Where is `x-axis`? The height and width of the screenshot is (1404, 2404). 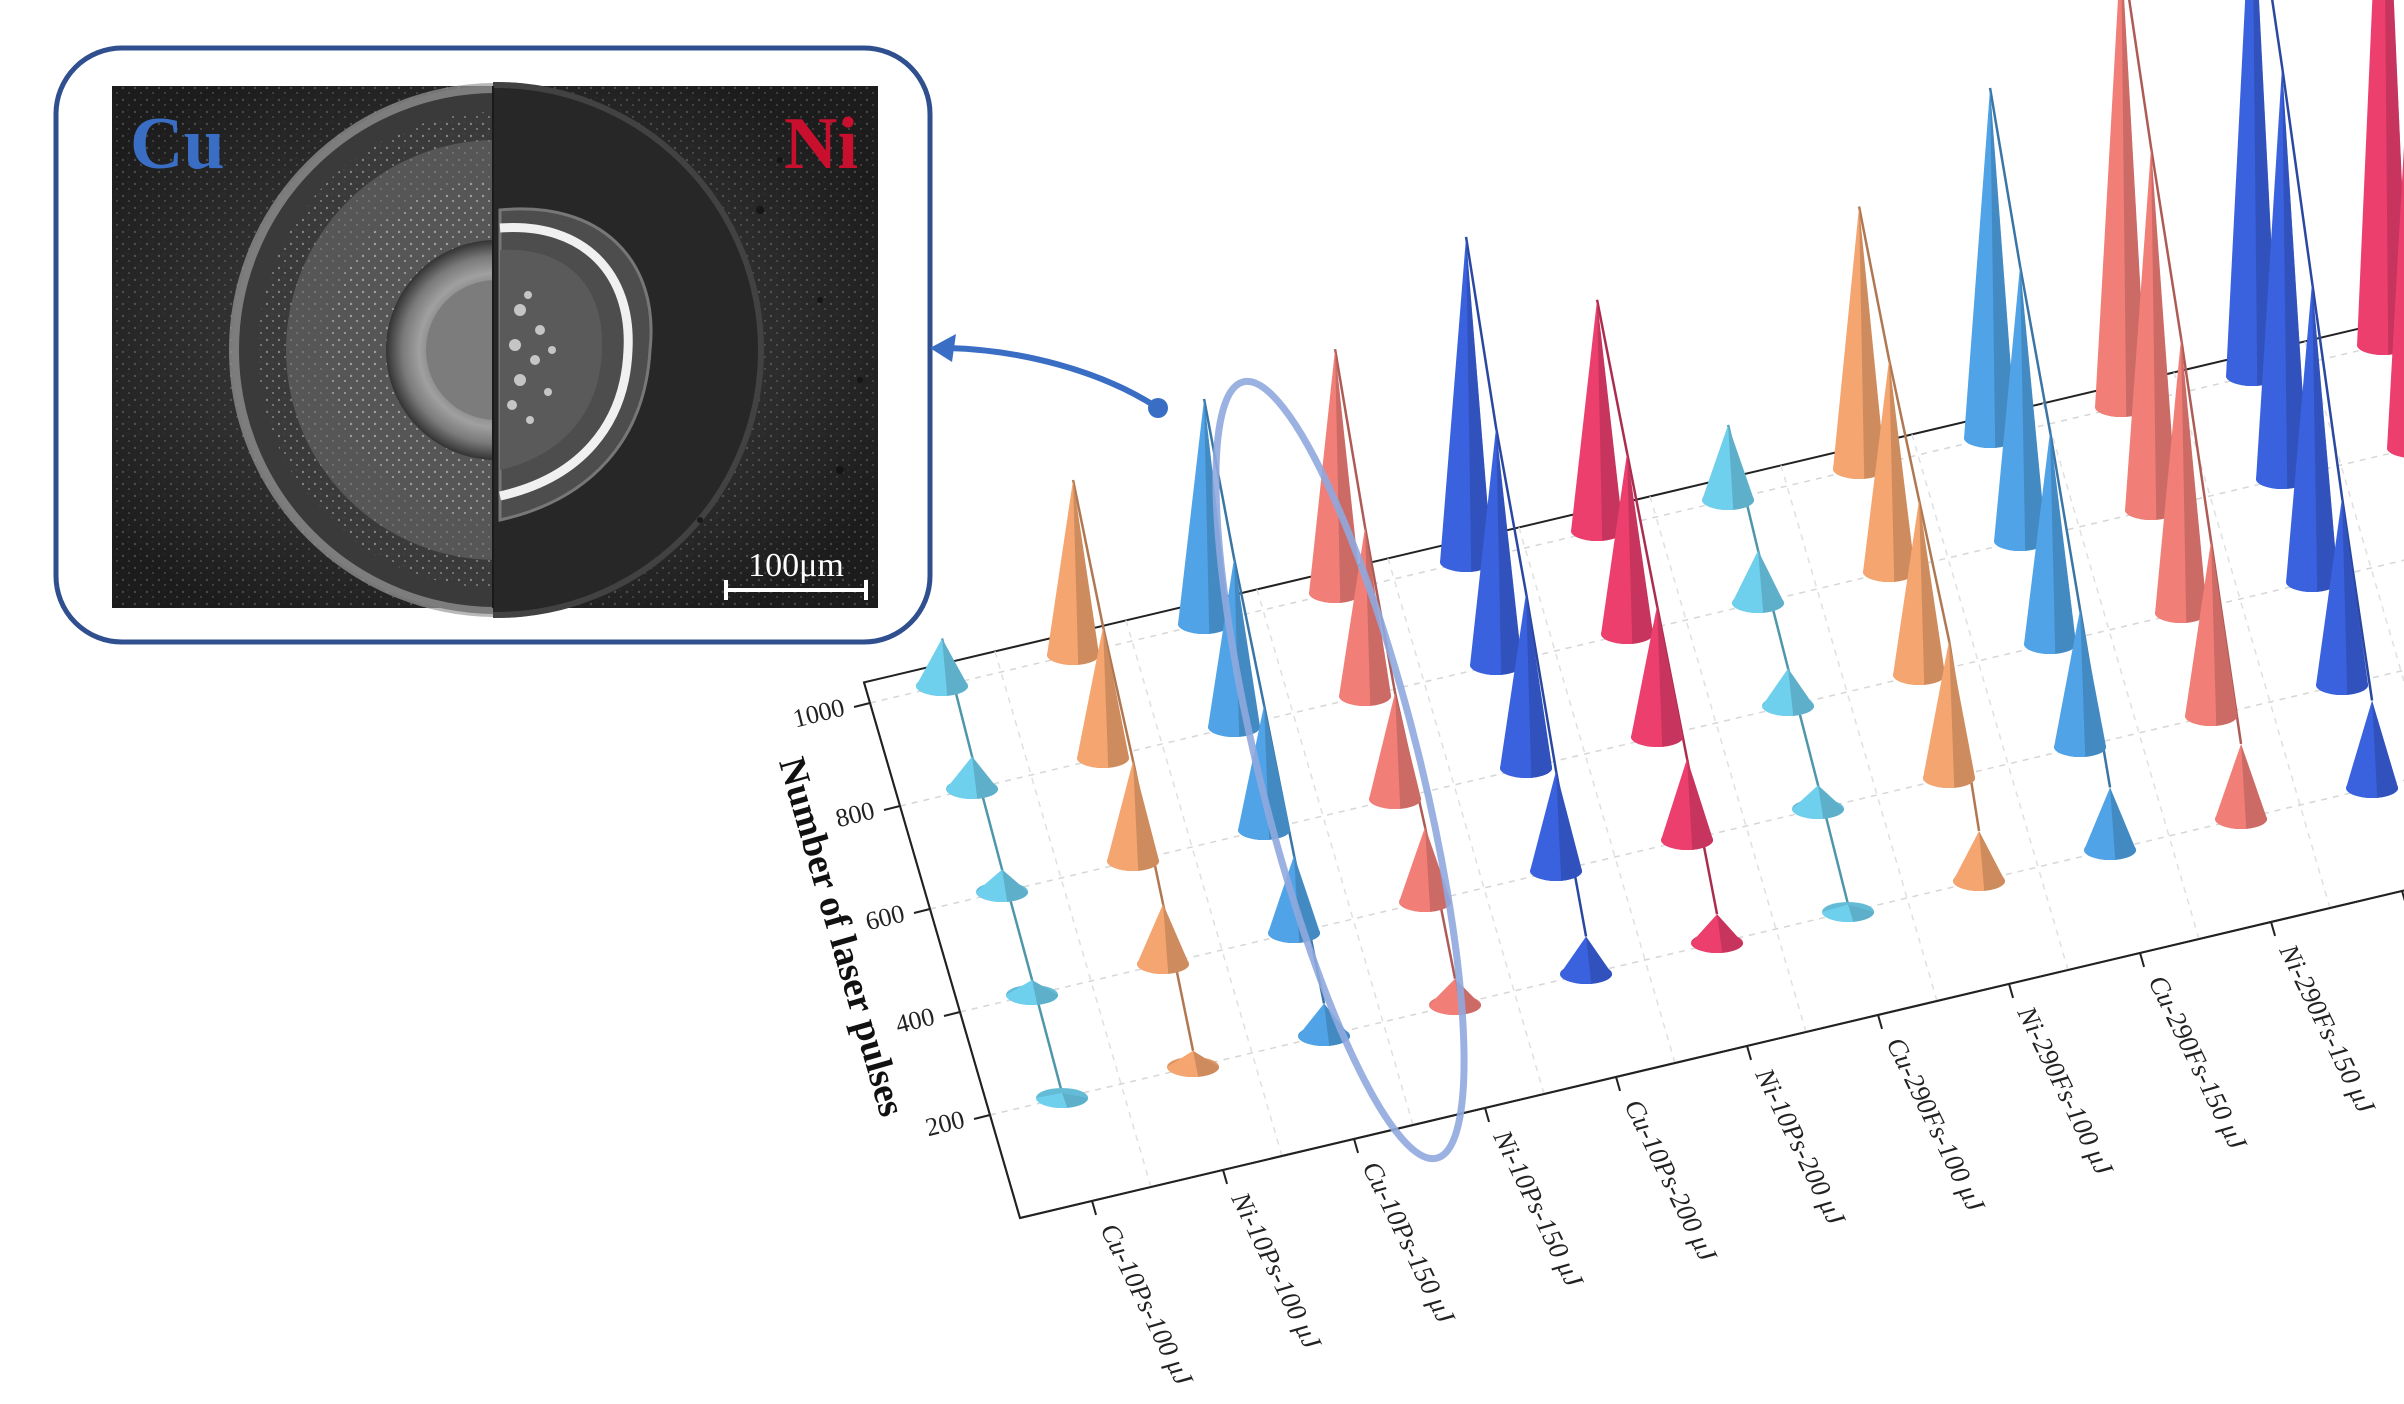
x-axis is located at coordinates (1711, 1054).